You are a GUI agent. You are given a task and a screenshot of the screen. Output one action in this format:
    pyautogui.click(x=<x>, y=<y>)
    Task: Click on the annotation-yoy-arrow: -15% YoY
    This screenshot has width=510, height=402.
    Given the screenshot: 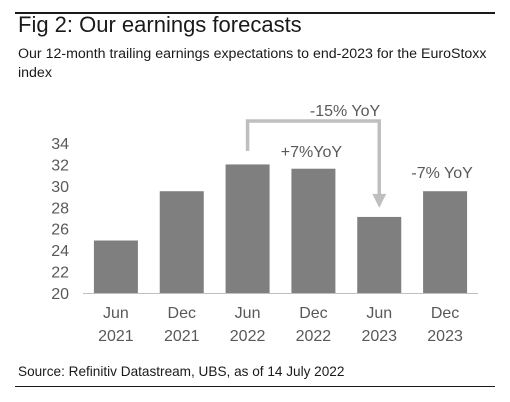 What is the action you would take?
    pyautogui.click(x=345, y=111)
    